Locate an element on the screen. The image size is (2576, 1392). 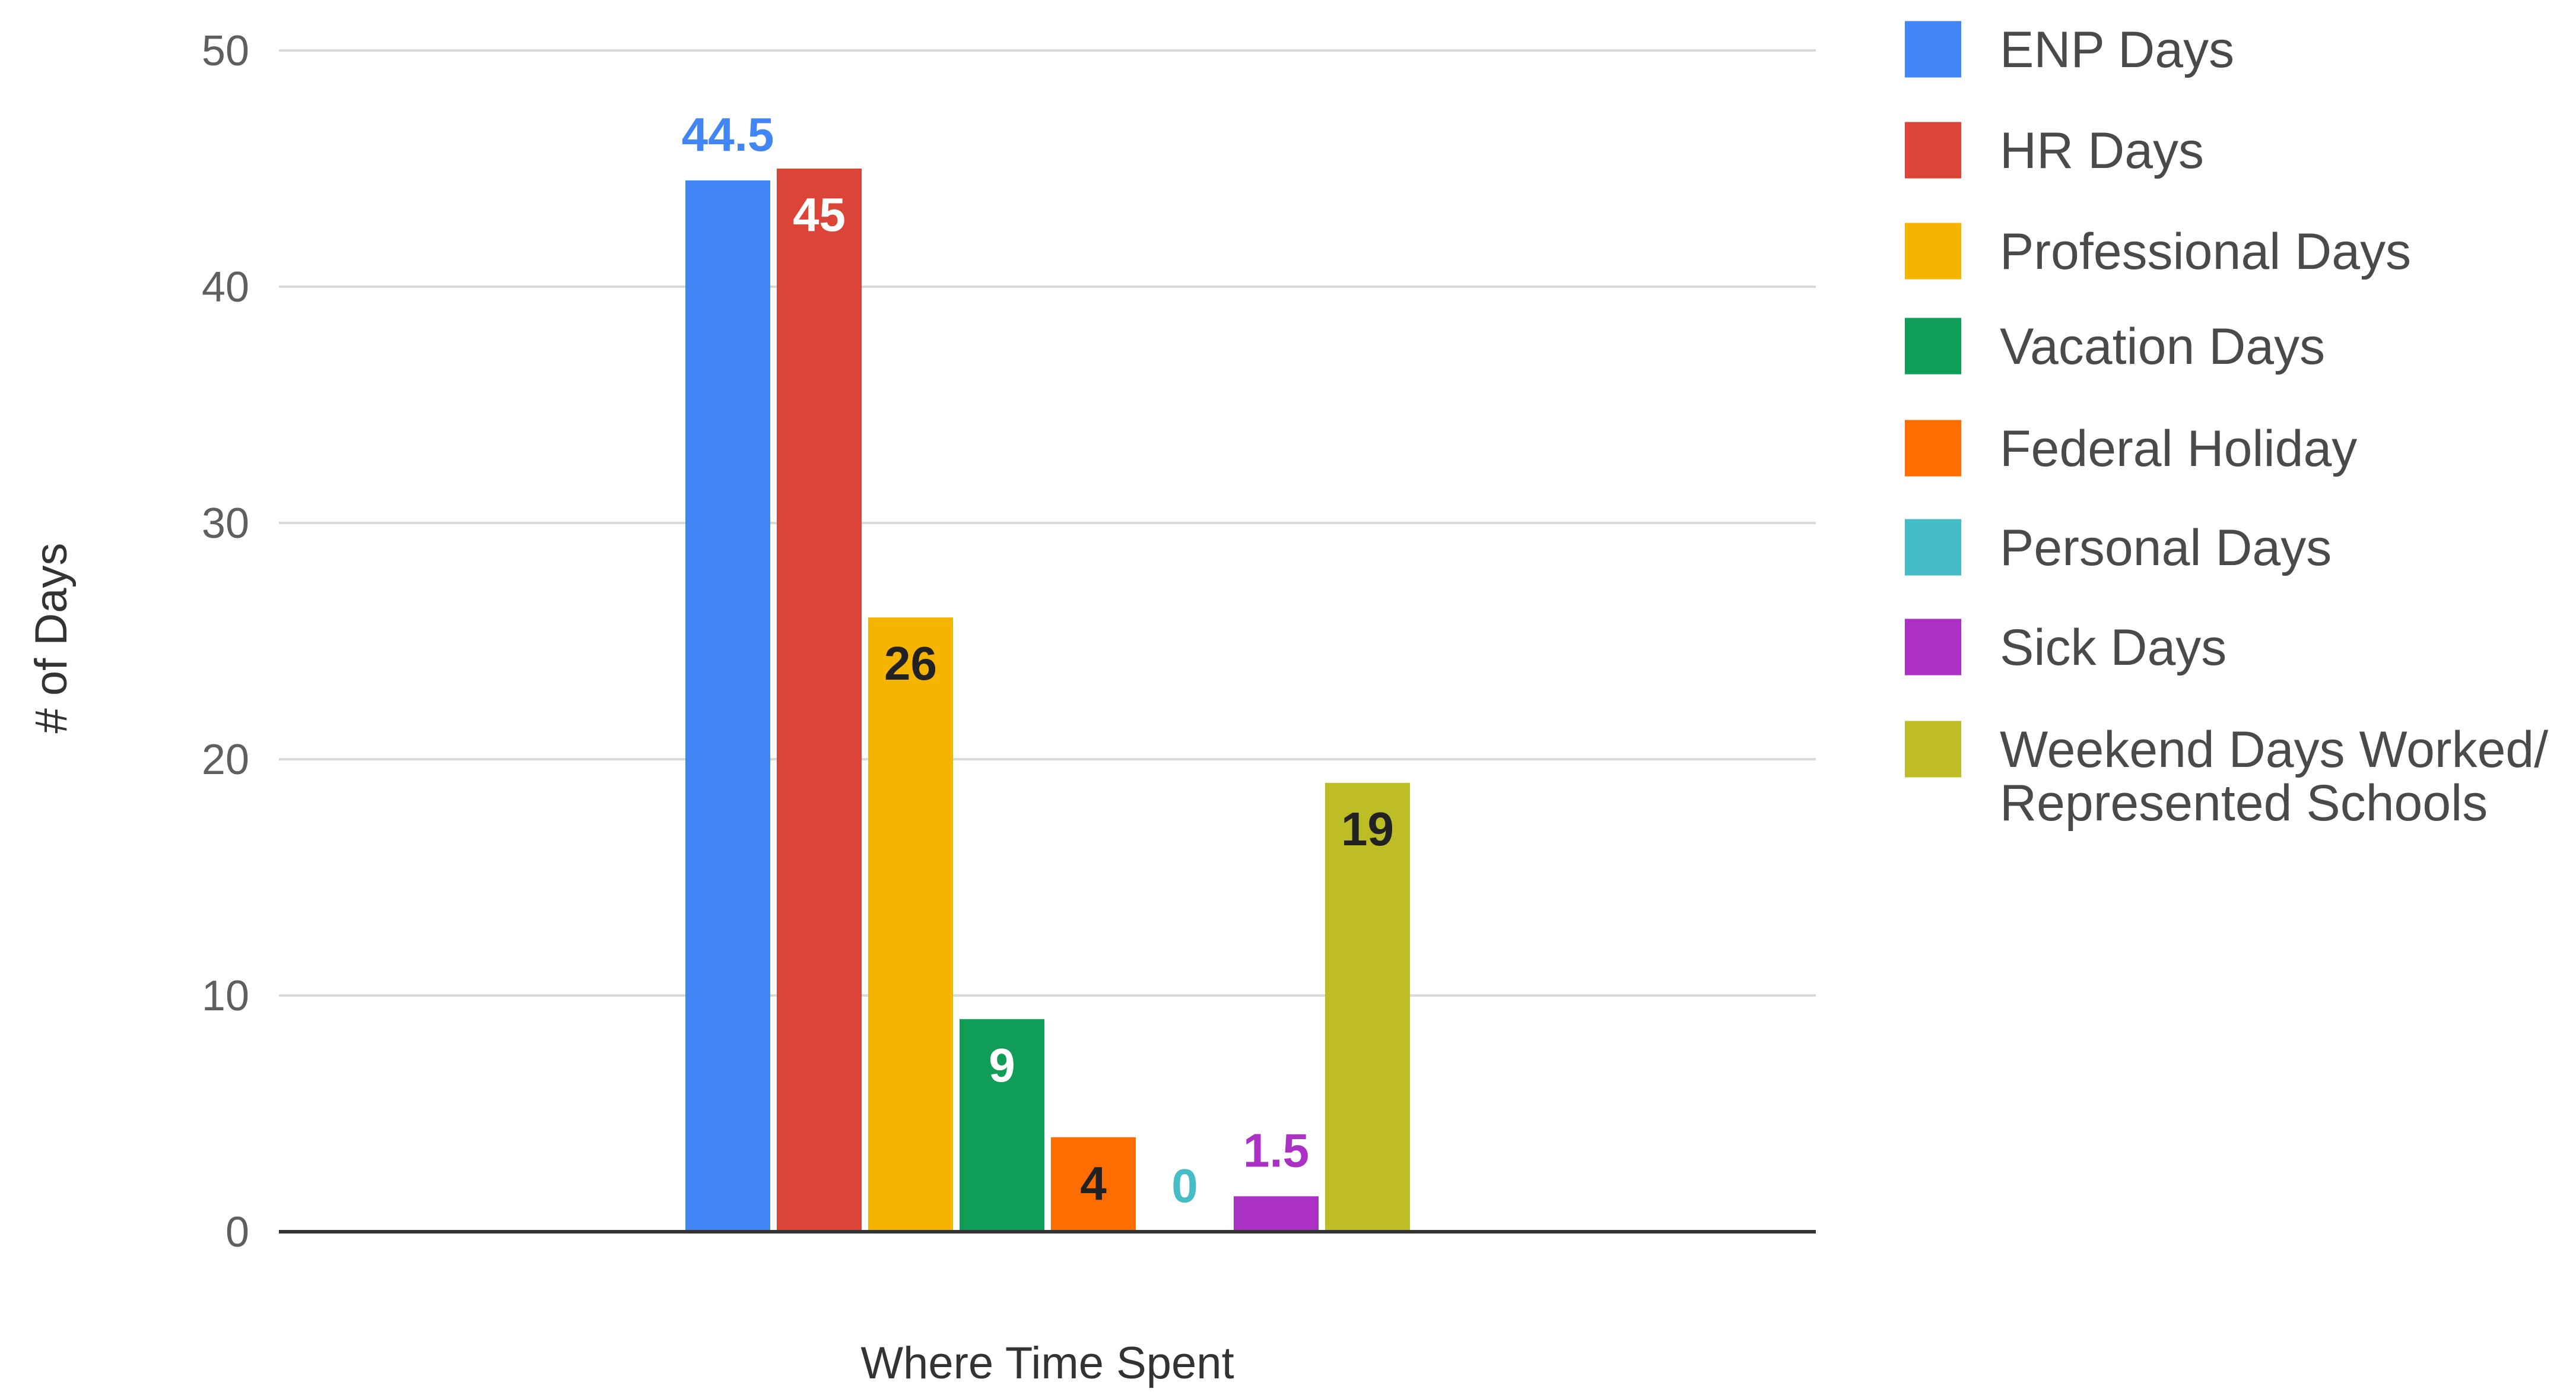
y-tick-label: 0 is located at coordinates (237, 1233).